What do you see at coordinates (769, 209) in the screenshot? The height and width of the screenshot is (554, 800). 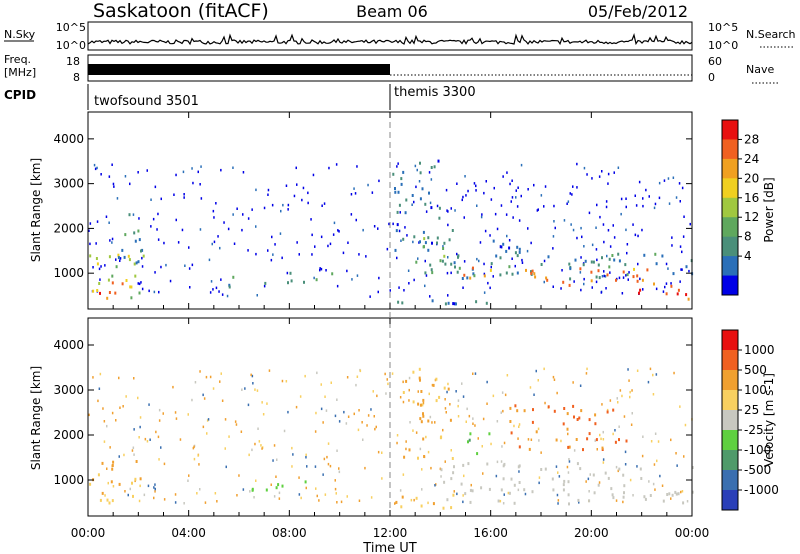 I see `power-cbar-label: Power [dB]` at bounding box center [769, 209].